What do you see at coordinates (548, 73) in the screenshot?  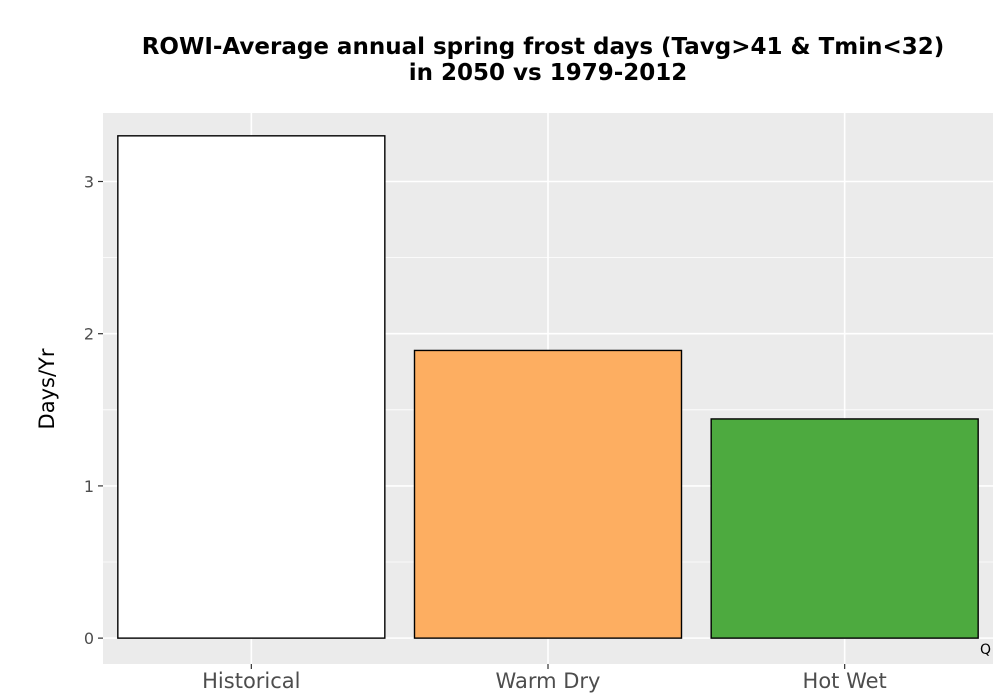 I see `chart-title-line-2: in 2050 vs 1979-2012` at bounding box center [548, 73].